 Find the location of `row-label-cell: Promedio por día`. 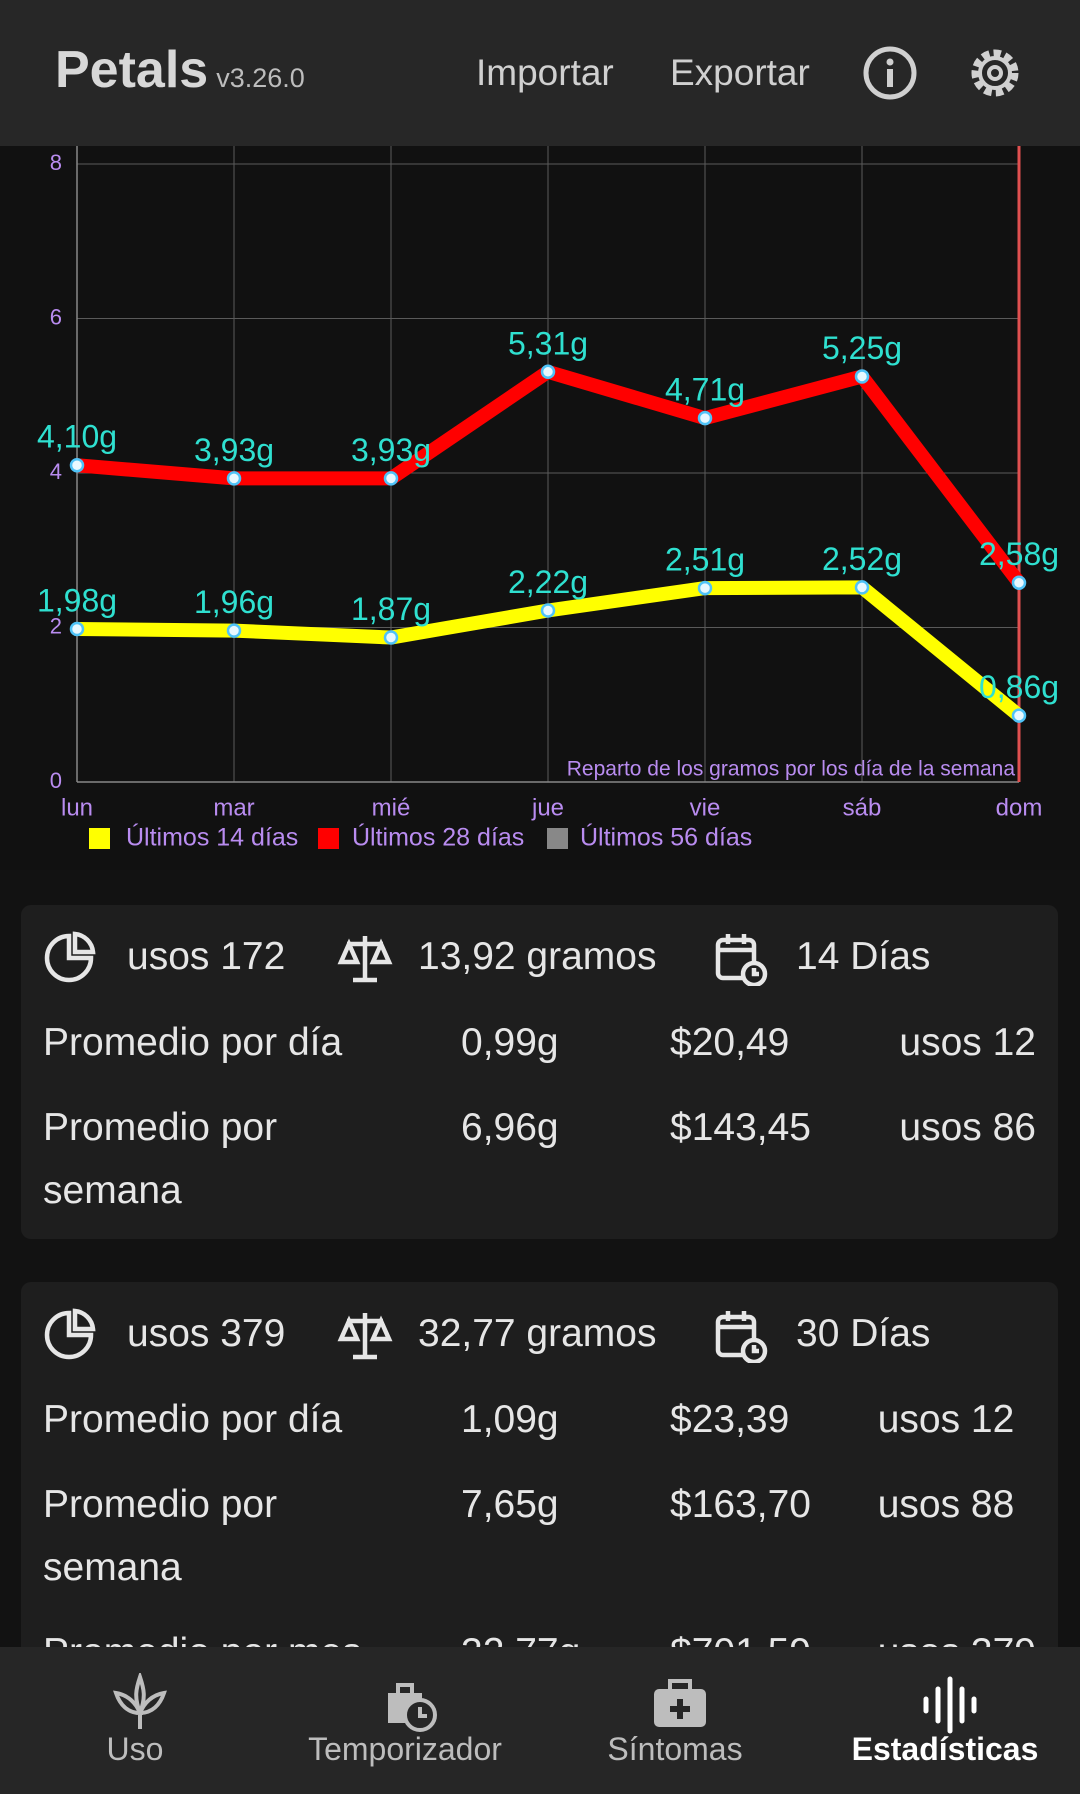

row-label-cell: Promedio por día is located at coordinates (252, 1419).